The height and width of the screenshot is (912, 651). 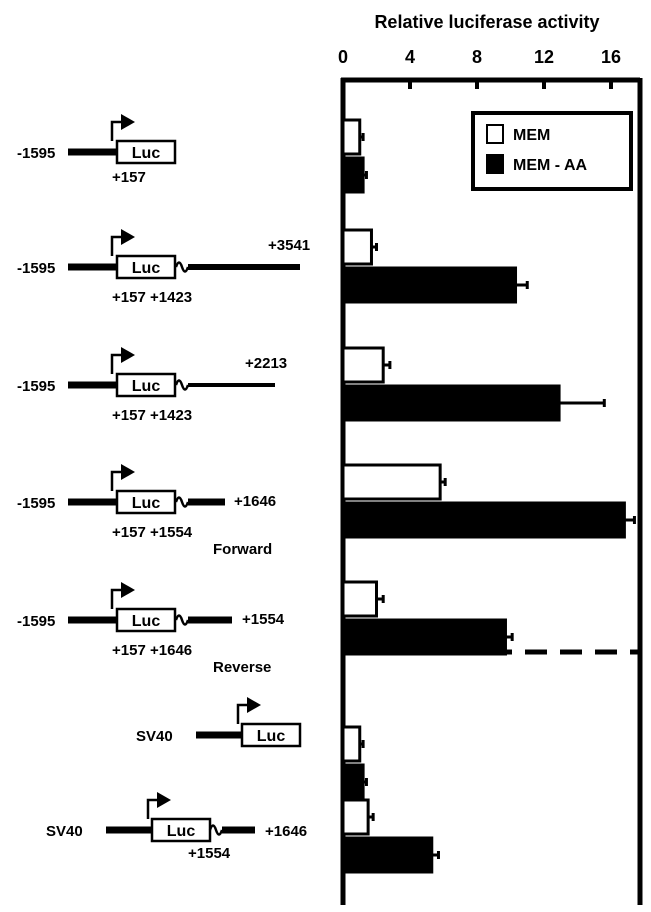 I want to click on splice-site-label: +1646, so click(x=171, y=650).